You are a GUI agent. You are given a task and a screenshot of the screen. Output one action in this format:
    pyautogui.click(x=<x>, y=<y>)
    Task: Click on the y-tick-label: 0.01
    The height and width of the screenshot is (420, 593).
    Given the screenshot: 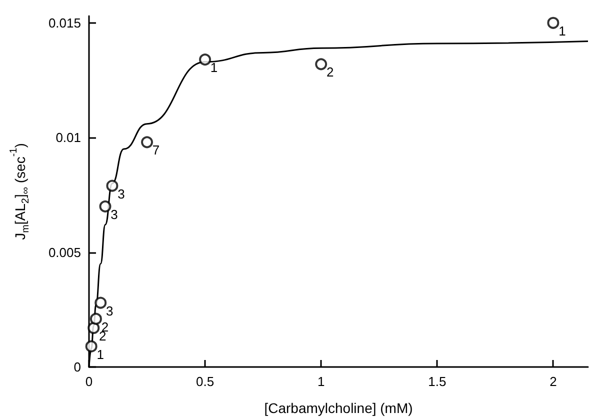 What is the action you would take?
    pyautogui.click(x=68, y=138)
    